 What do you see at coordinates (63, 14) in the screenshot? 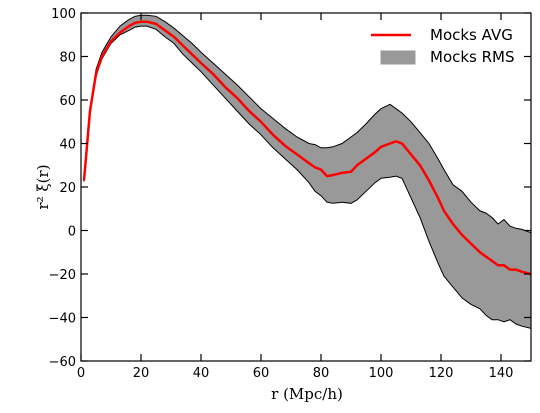
I see `y-tick-label: 100` at bounding box center [63, 14].